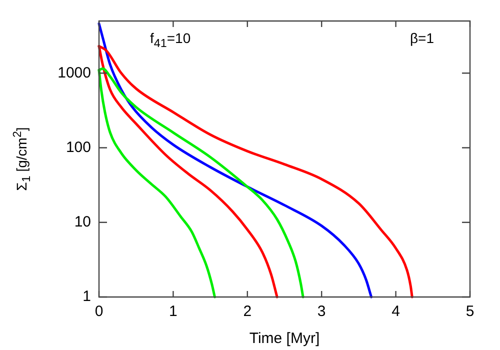  I want to click on annotation: β=1, so click(422, 38).